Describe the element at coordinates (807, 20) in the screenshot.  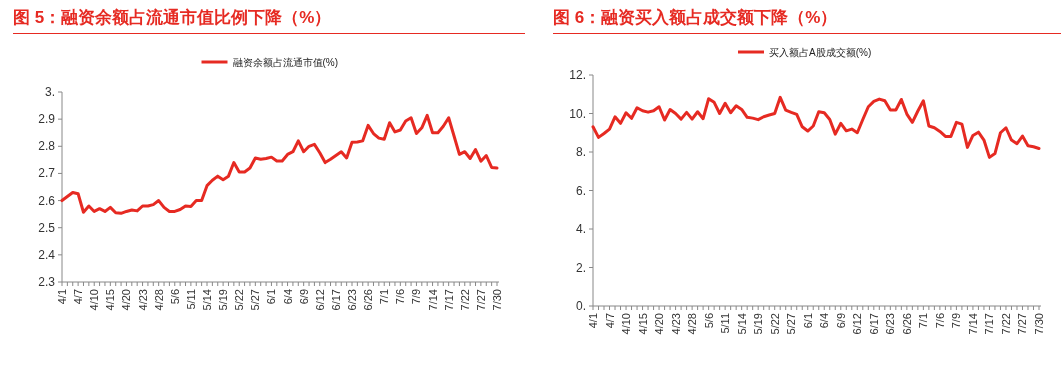
I see `chart-title: 图 6：融资买入额占成交额下降（%）` at that location.